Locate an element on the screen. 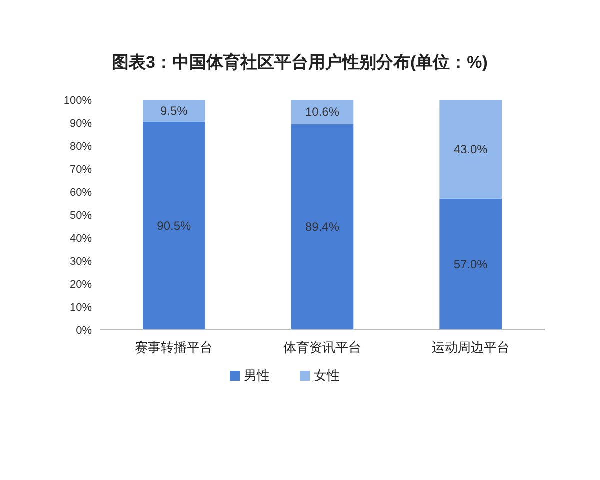 This screenshot has height=480, width=600. data-label: 57.0% is located at coordinates (471, 264).